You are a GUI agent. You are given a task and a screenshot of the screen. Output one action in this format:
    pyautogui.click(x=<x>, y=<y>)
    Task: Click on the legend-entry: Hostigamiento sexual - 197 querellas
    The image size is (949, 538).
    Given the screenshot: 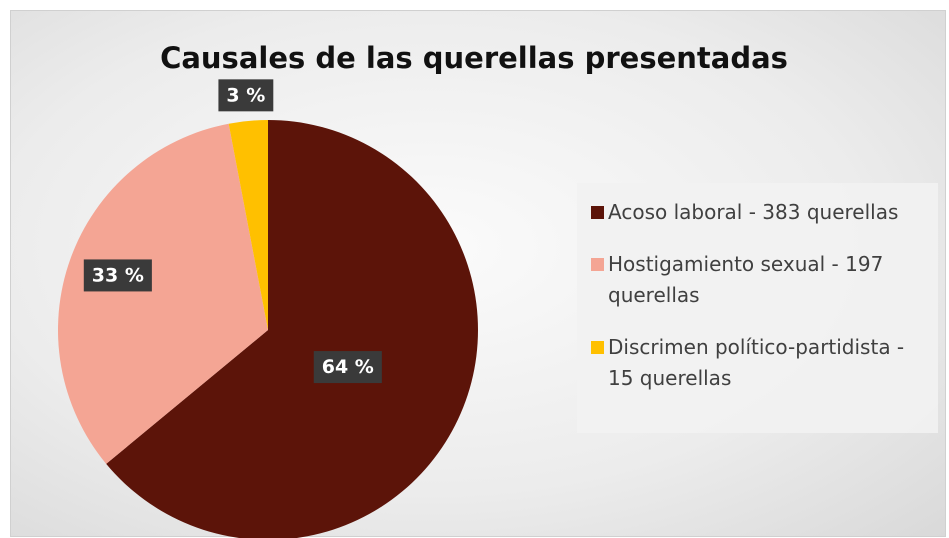 What is the action you would take?
    pyautogui.click(x=759, y=280)
    